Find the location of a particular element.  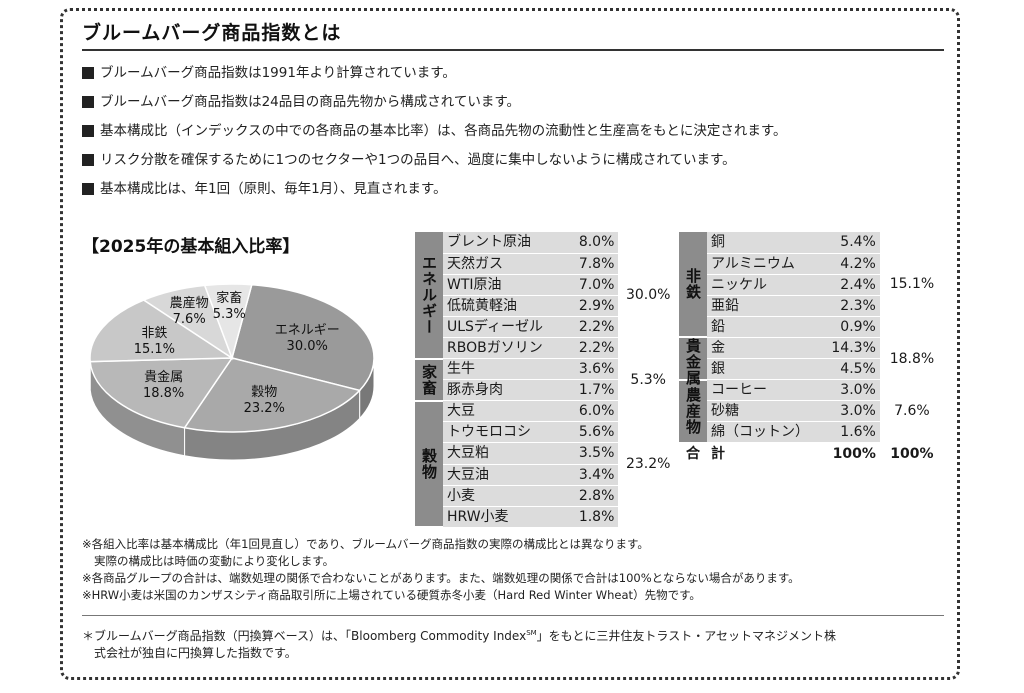

table-row: HRW小麦 1.8% is located at coordinates (546, 517).